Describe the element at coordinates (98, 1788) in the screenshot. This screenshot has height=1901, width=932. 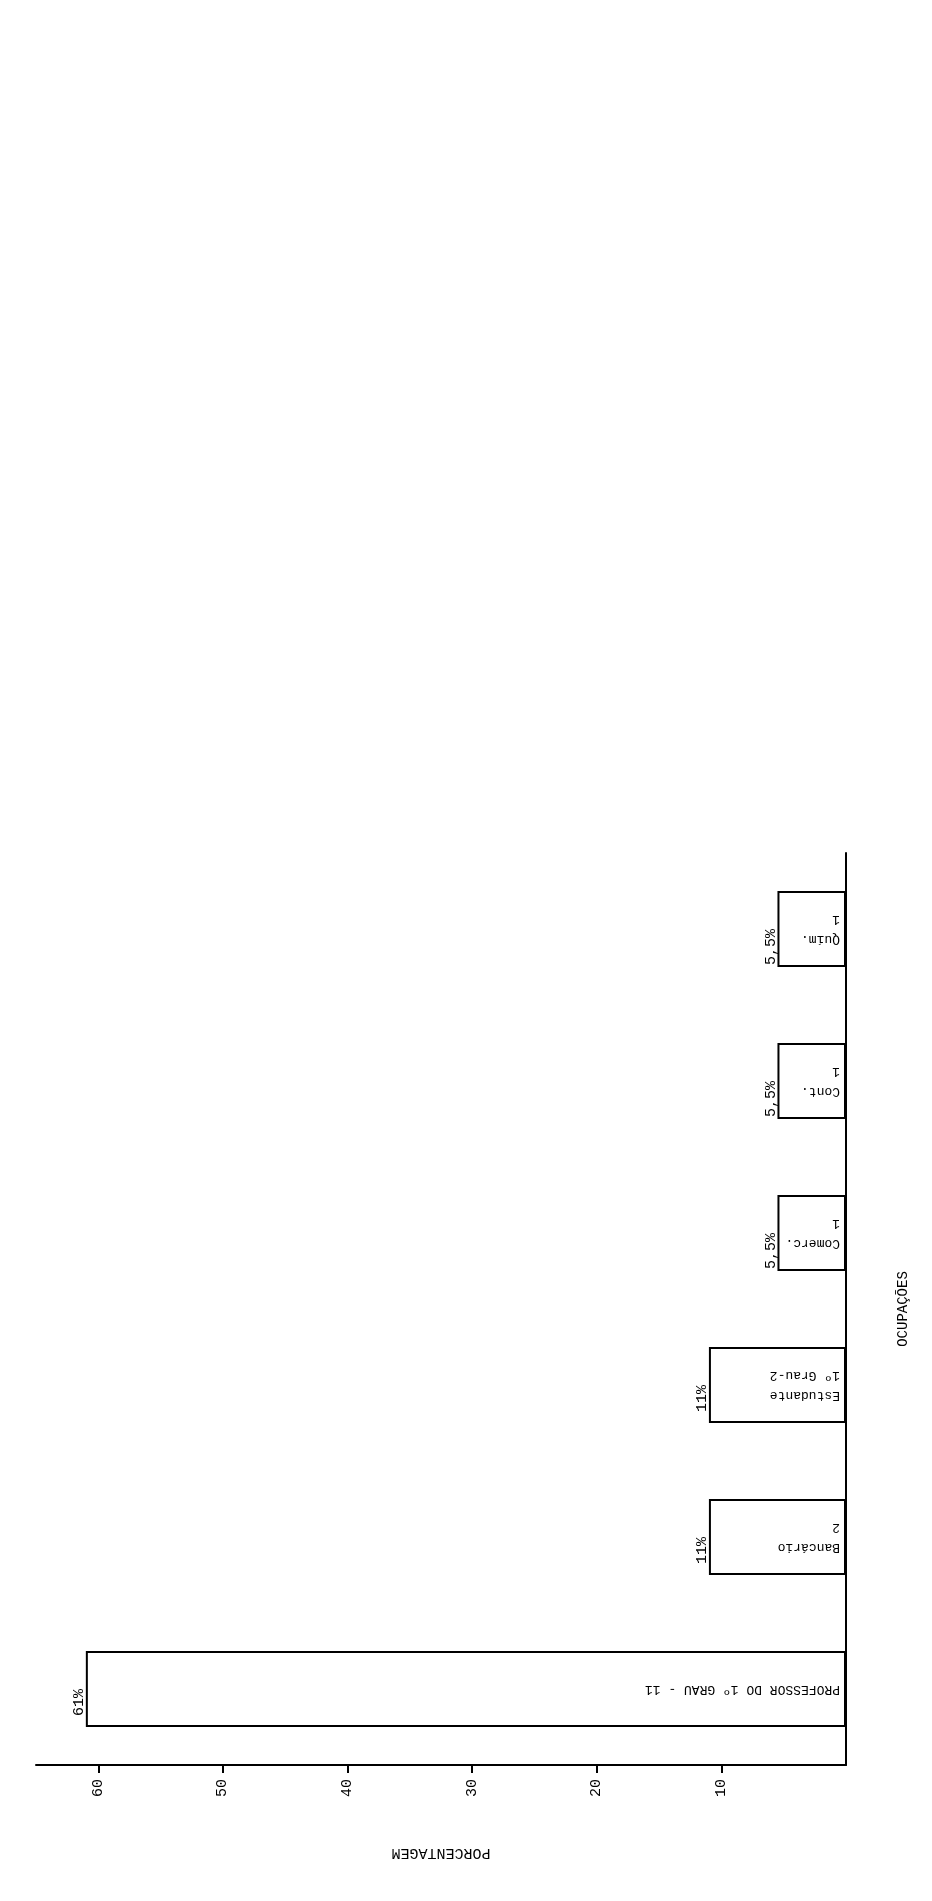
I see `x-tick-label: 60` at that location.